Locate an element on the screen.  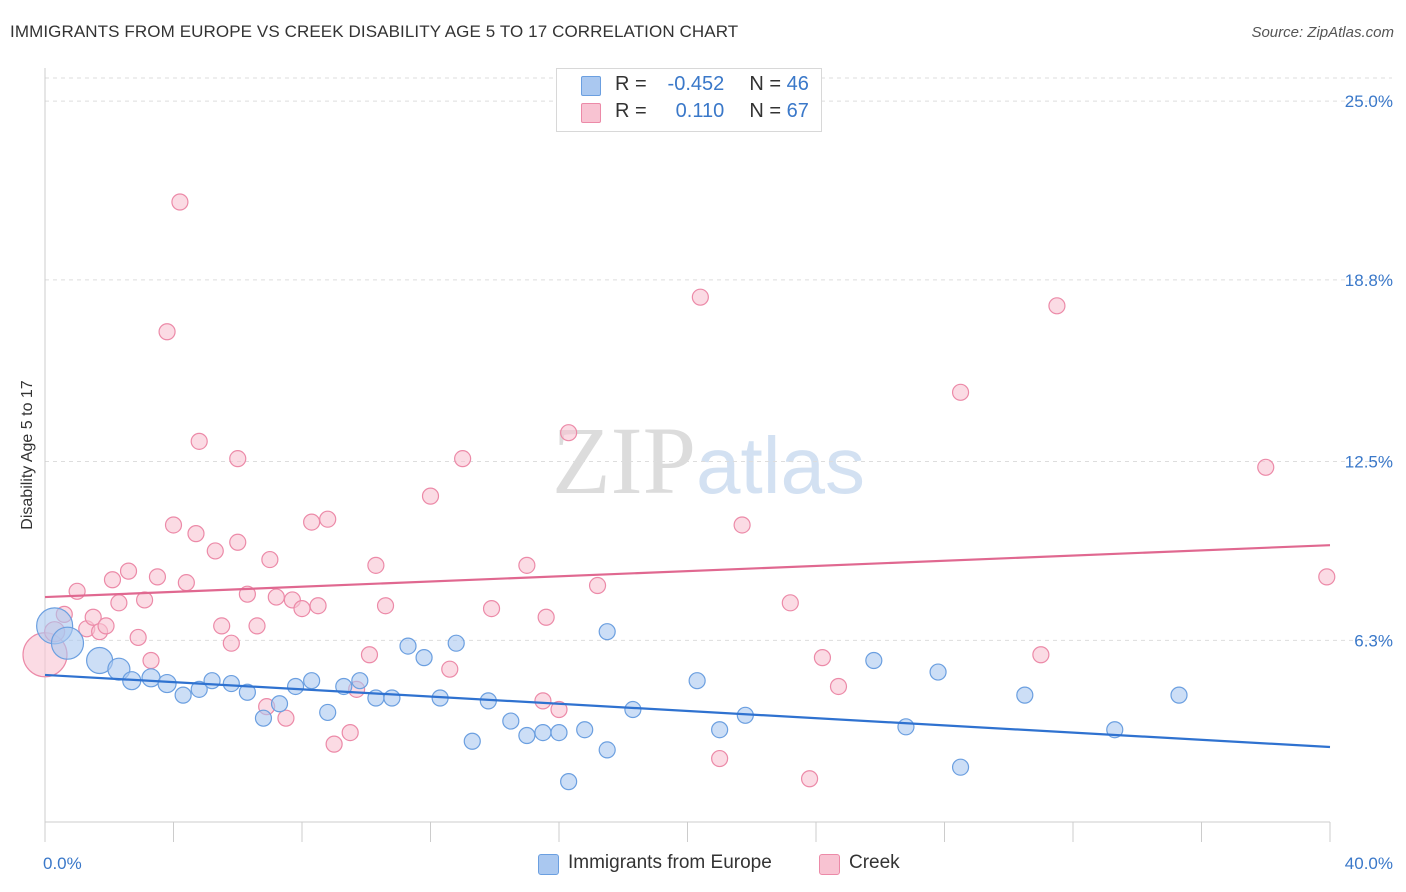
y-tick-label: 18.8% is located at coordinates (1369, 280).